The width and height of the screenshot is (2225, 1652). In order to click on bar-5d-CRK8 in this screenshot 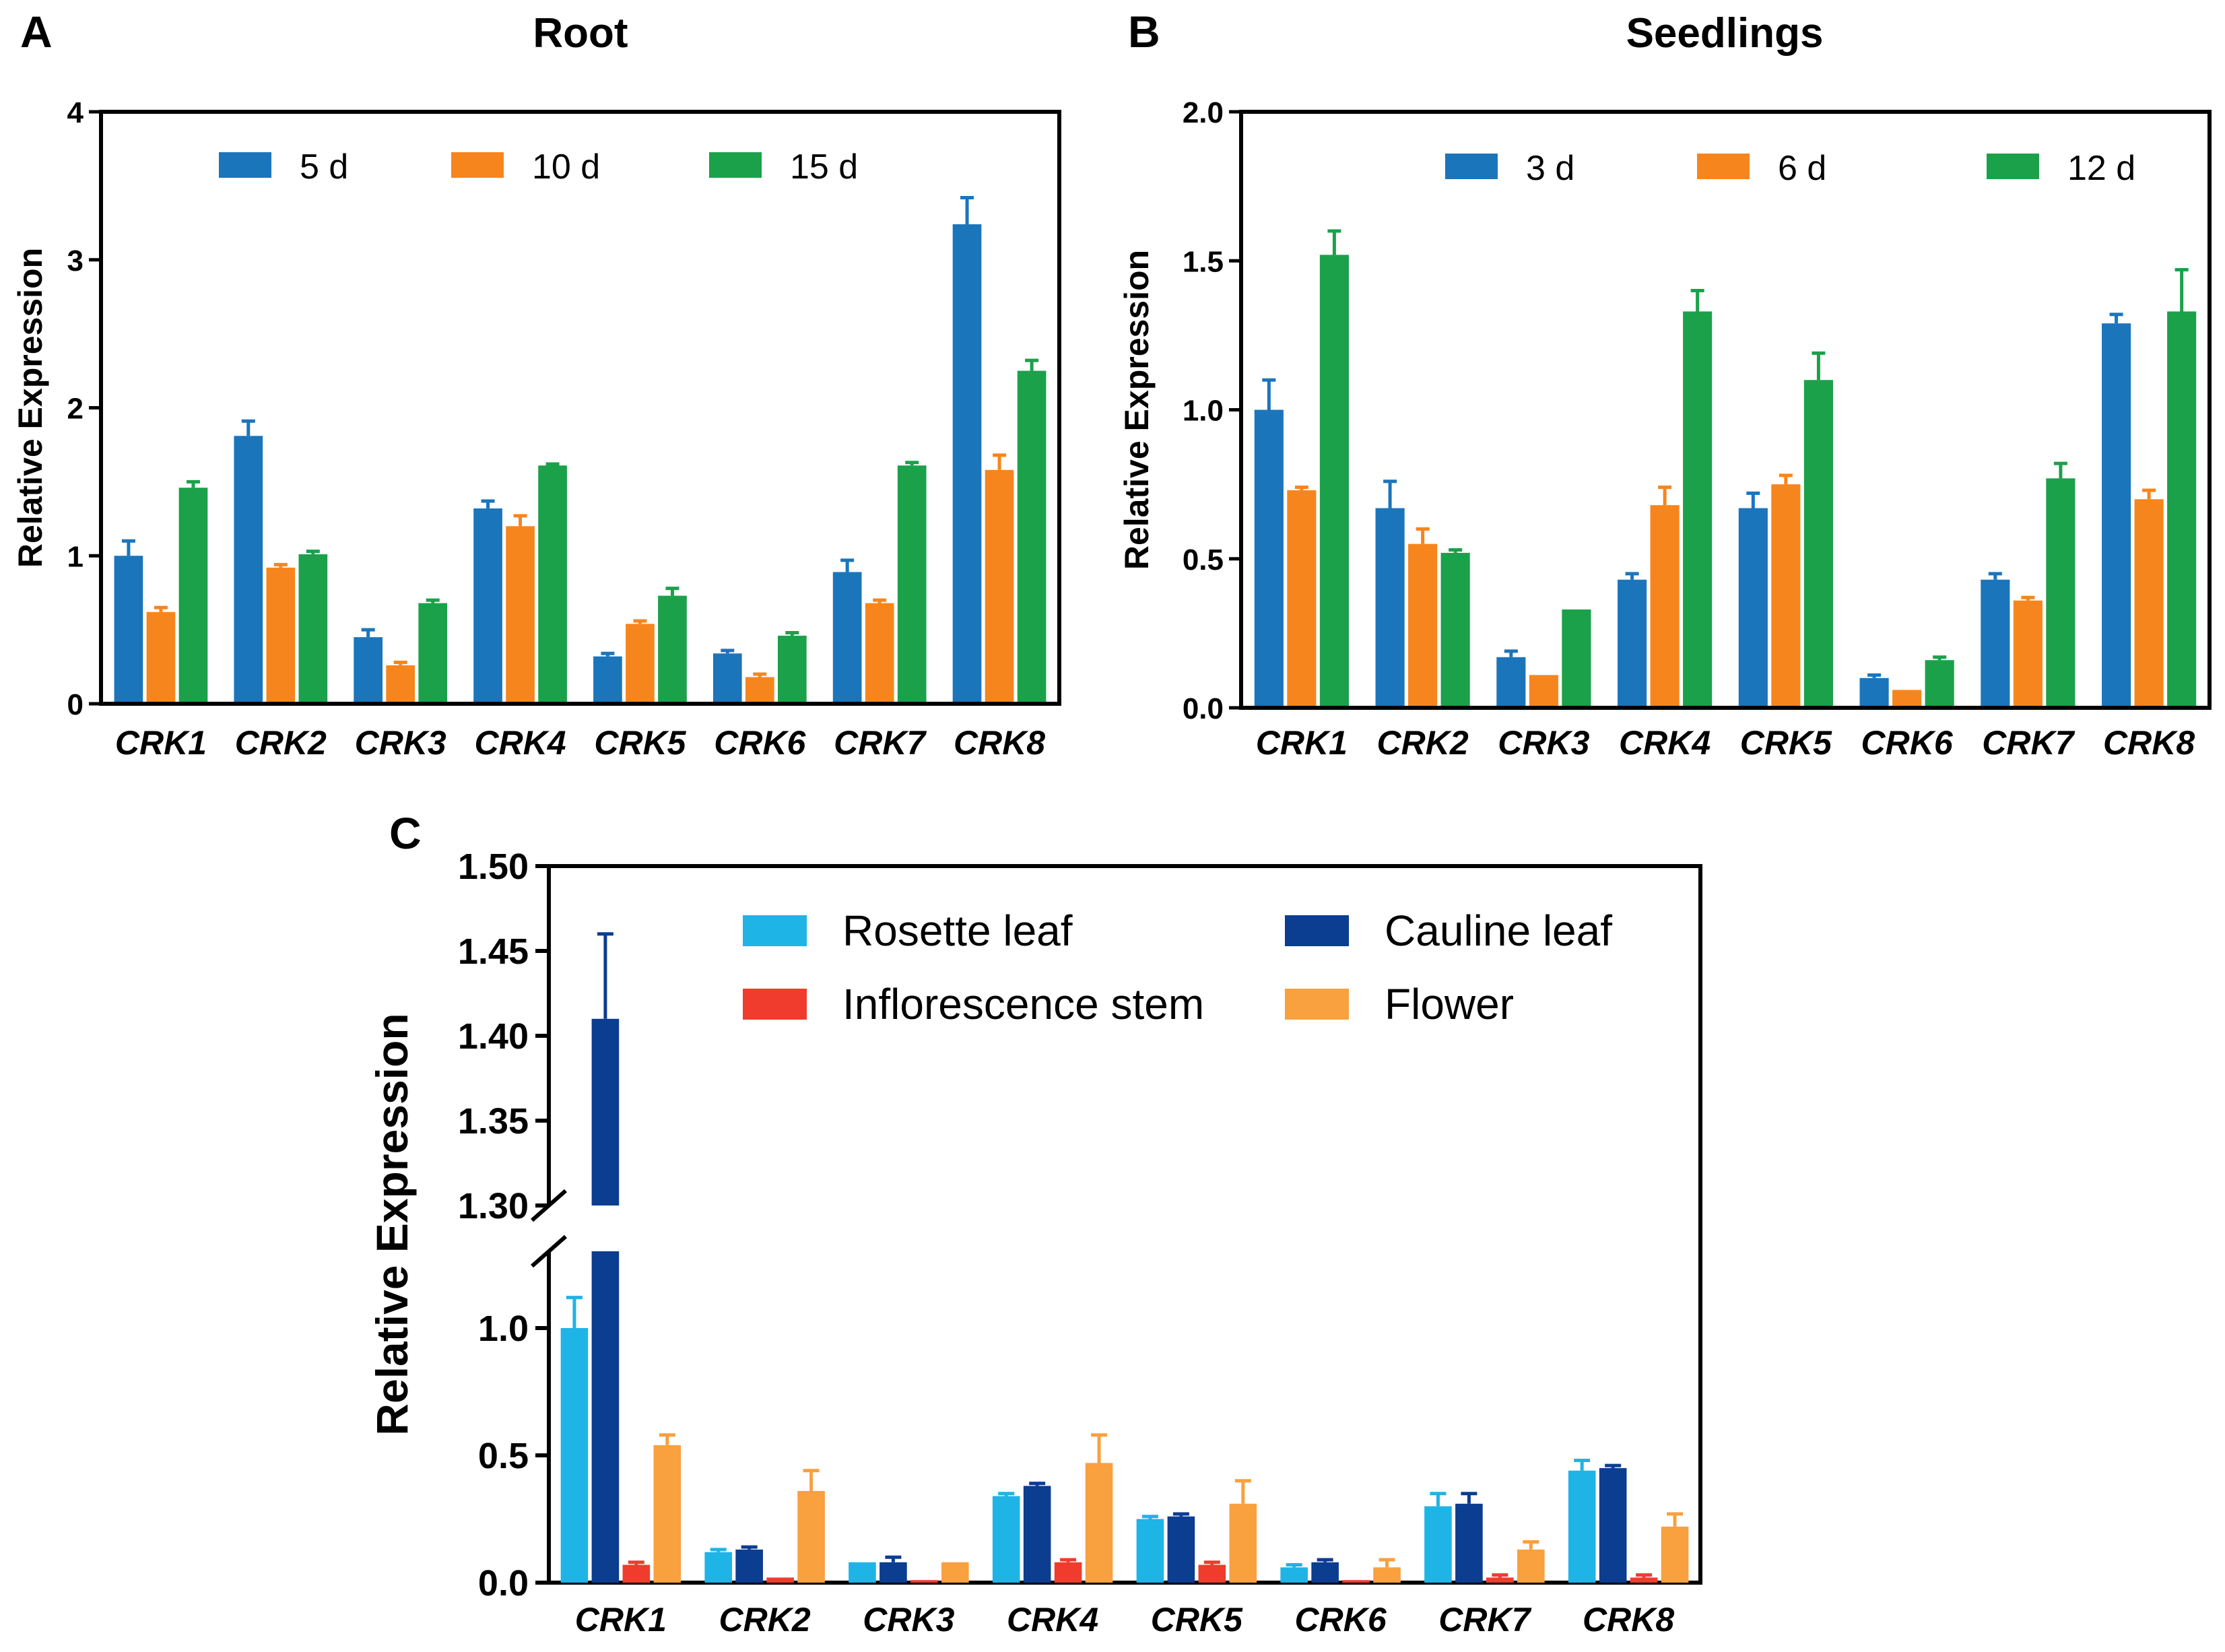, I will do `click(967, 464)`.